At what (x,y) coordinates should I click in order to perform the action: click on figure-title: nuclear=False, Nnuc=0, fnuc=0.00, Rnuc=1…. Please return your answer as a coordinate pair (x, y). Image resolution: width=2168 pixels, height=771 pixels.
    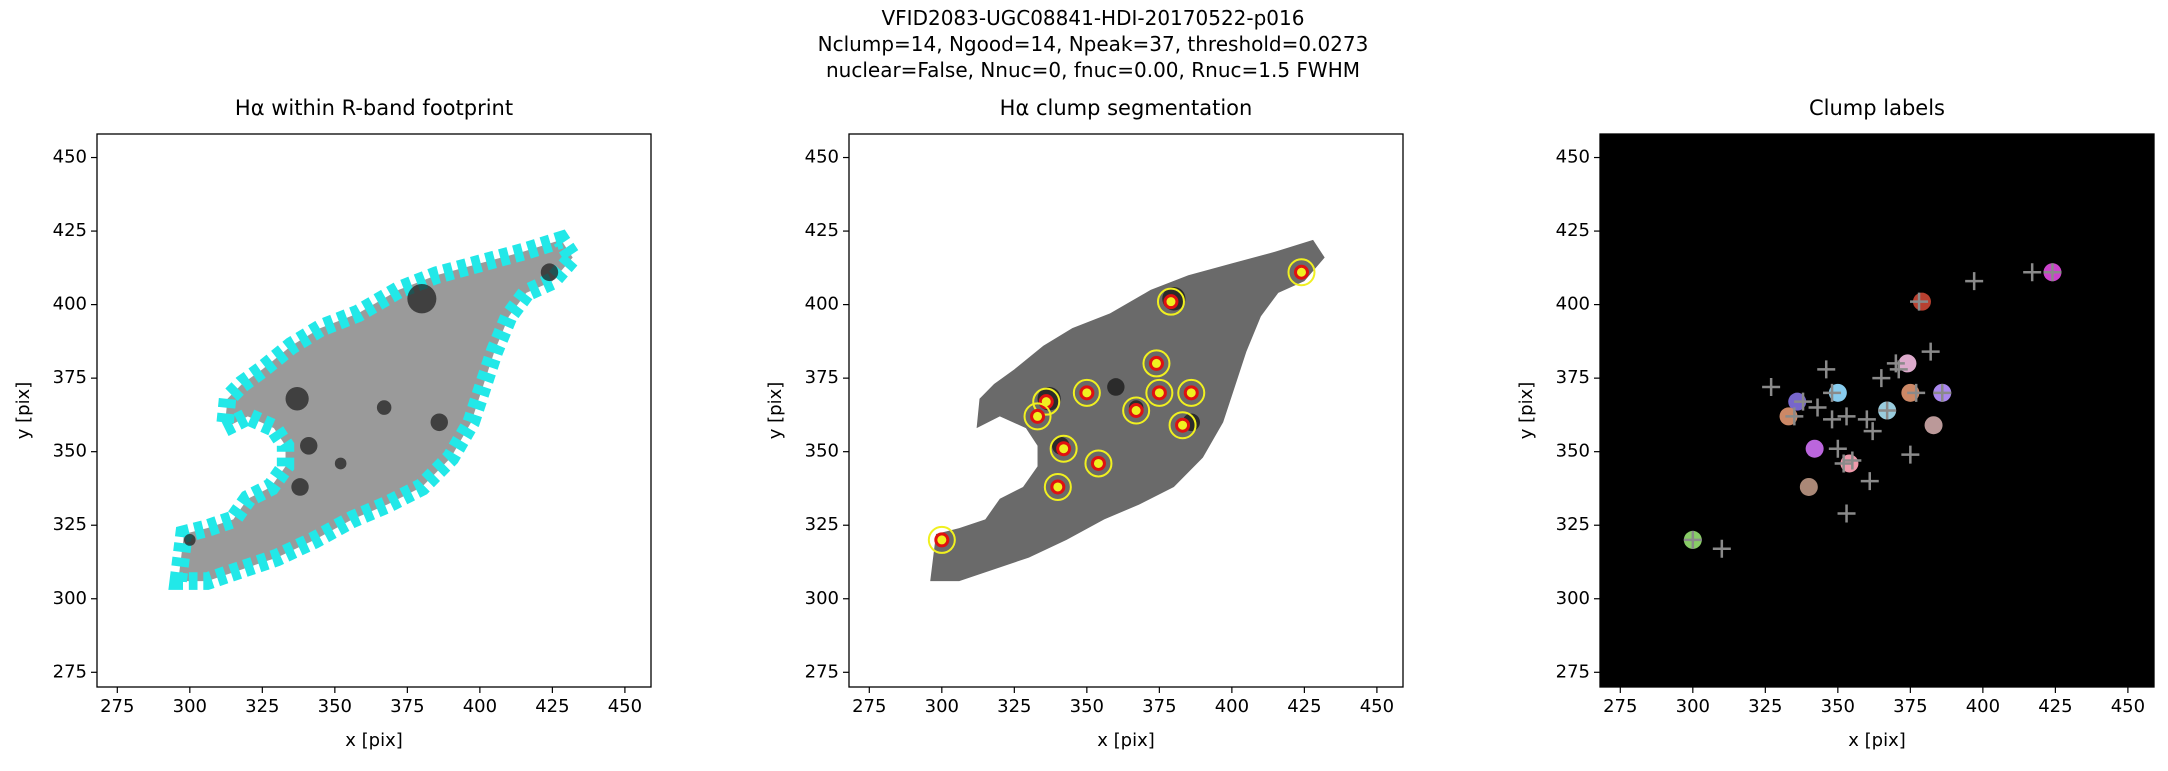
    Looking at the image, I should click on (1093, 70).